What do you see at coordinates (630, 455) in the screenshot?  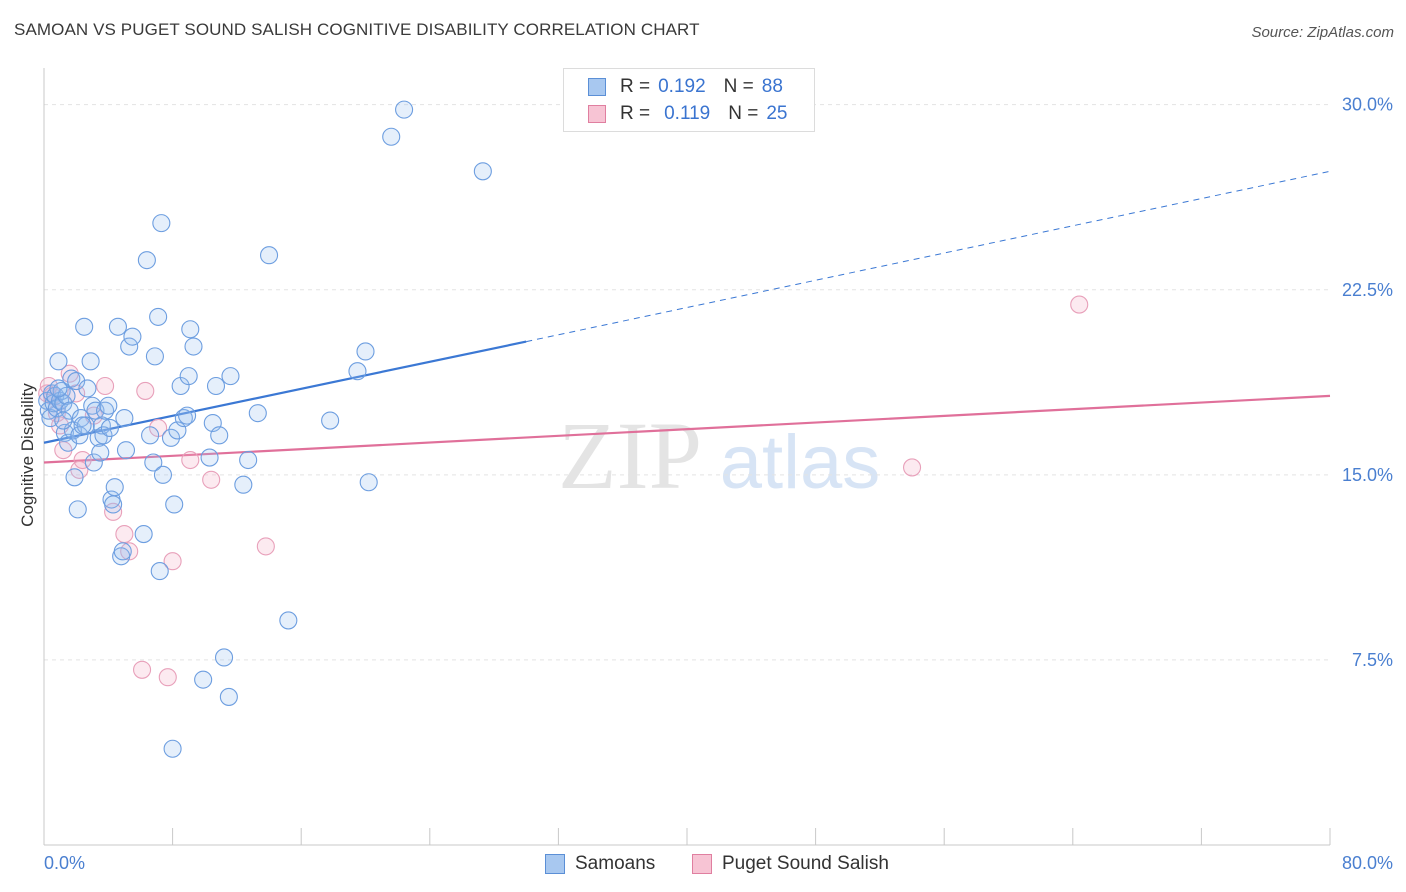 I see `watermark-zip: ZIP` at bounding box center [630, 455].